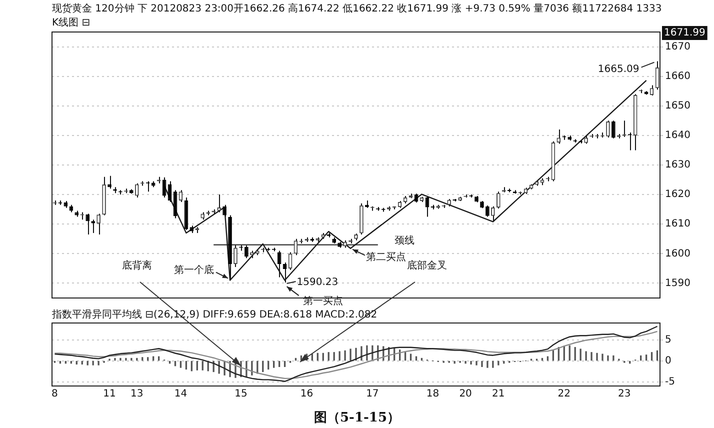 The width and height of the screenshot is (714, 428). Describe the element at coordinates (498, 394) in the screenshot. I see `x-tick-label: 21` at that location.